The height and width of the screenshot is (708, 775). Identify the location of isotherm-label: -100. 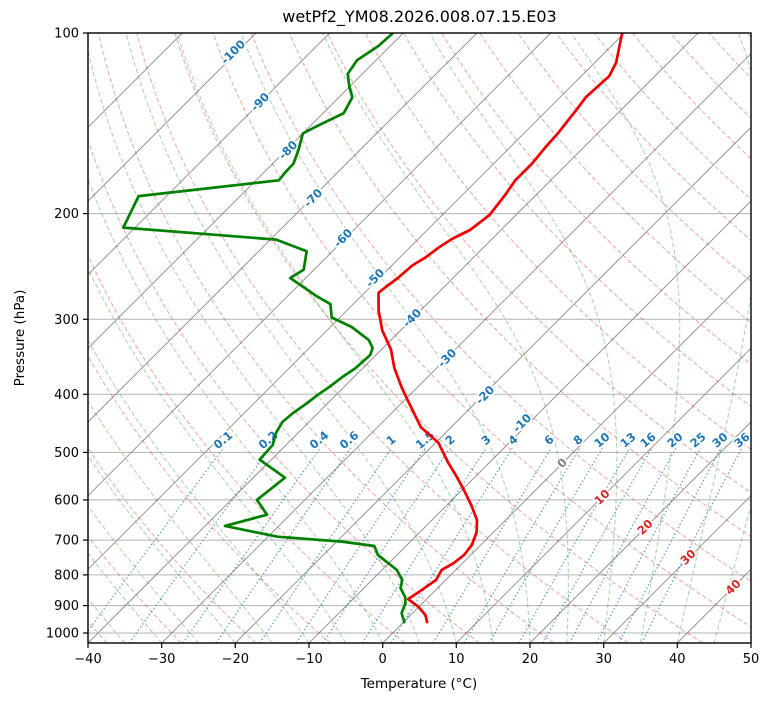
(233, 52).